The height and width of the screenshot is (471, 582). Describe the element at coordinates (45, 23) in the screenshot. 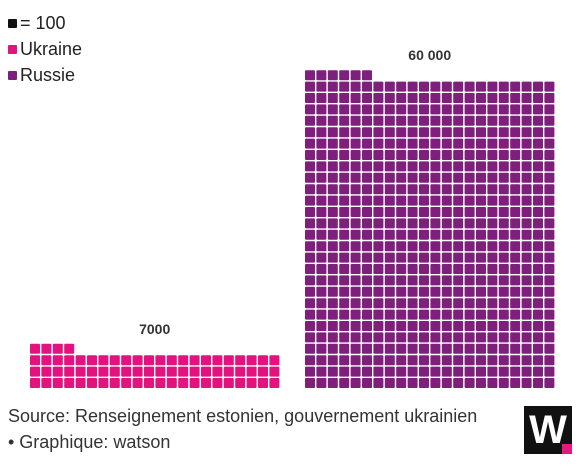

I see `legend-unit: = 100` at that location.